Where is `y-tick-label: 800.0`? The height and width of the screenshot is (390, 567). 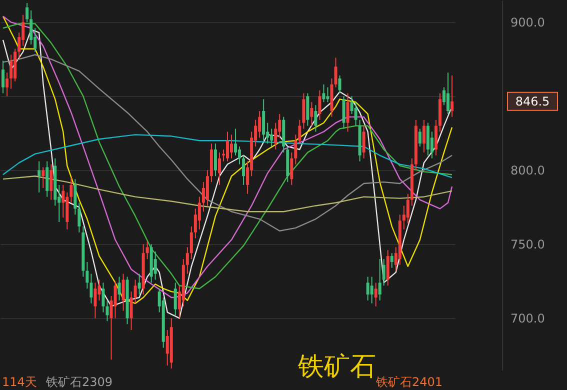
y-tick-label: 800.0 is located at coordinates (527, 171).